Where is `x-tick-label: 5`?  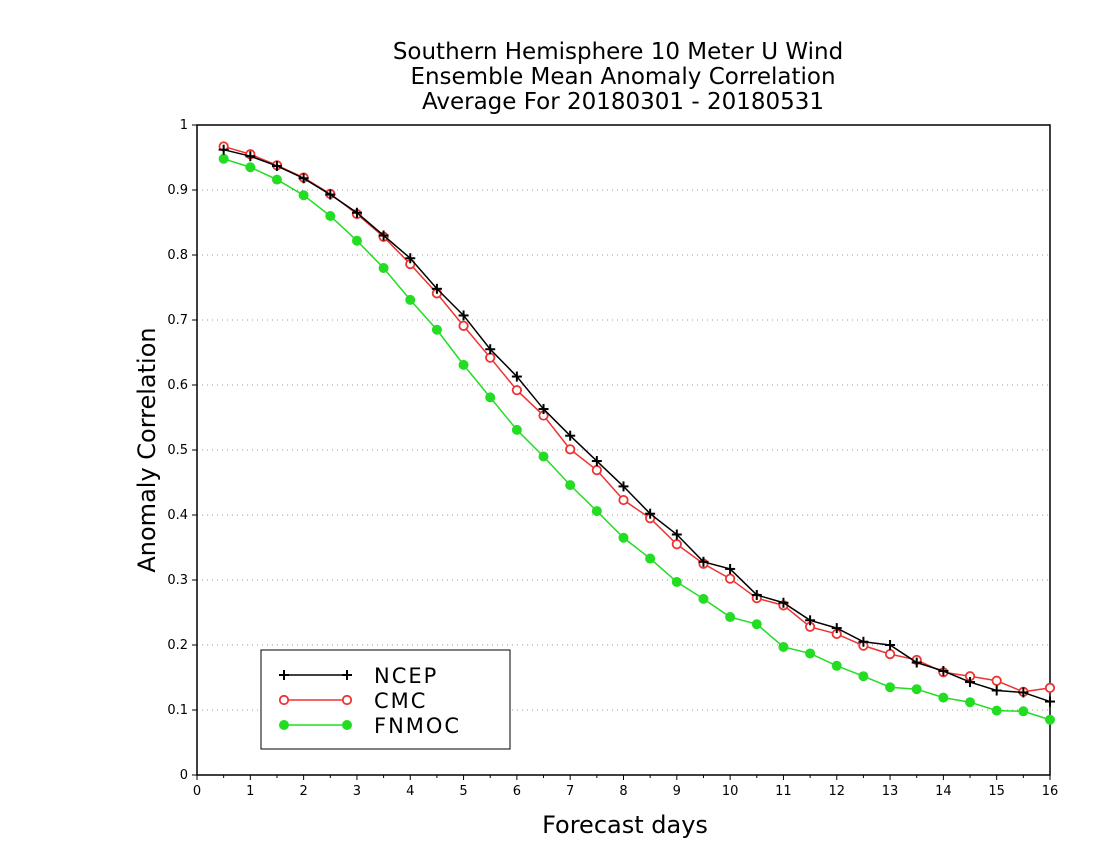 x-tick-label: 5 is located at coordinates (463, 791).